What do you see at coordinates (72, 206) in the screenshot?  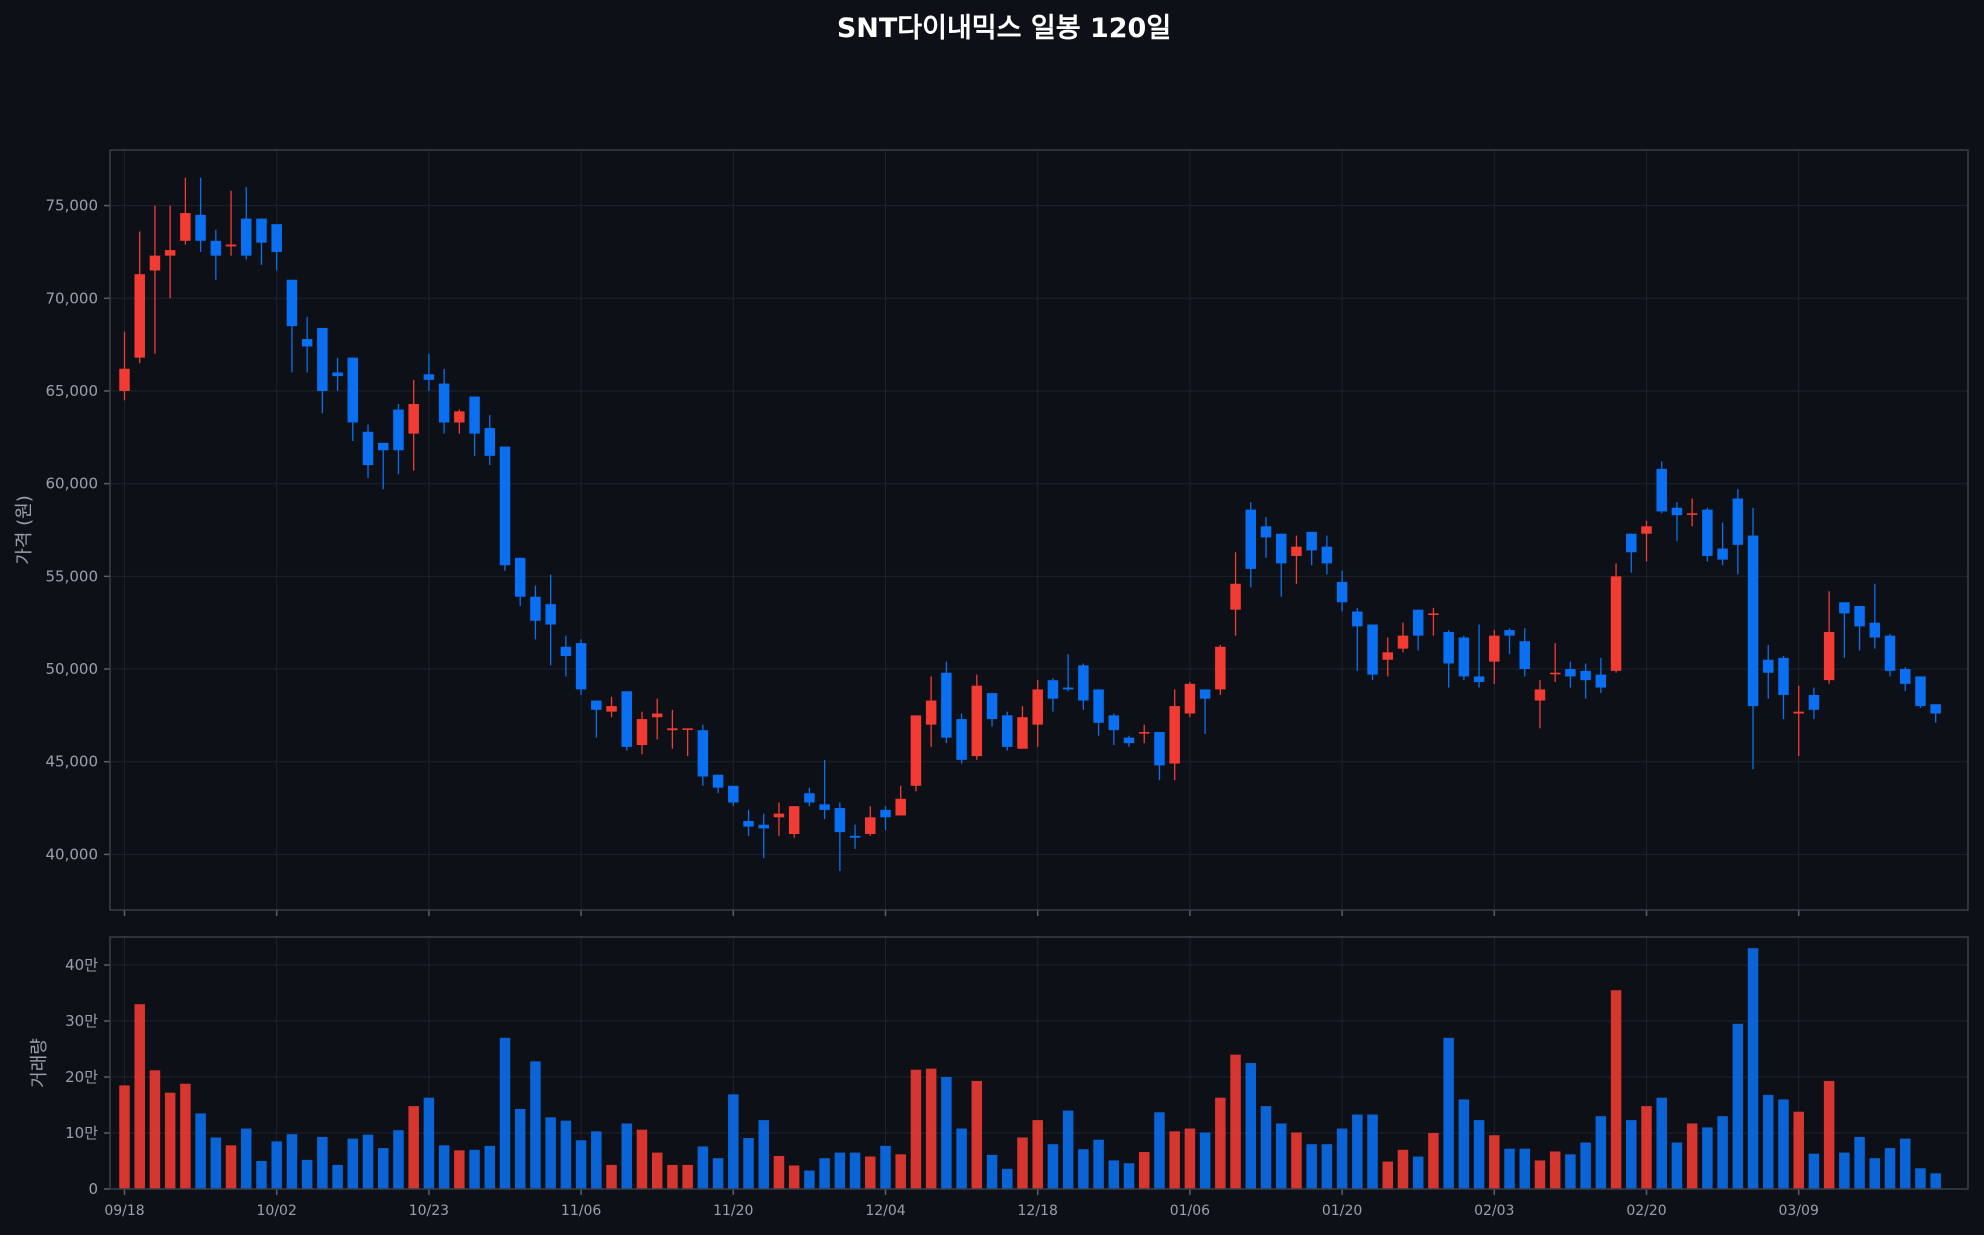 I see `price-y-tick-label: 75,000` at bounding box center [72, 206].